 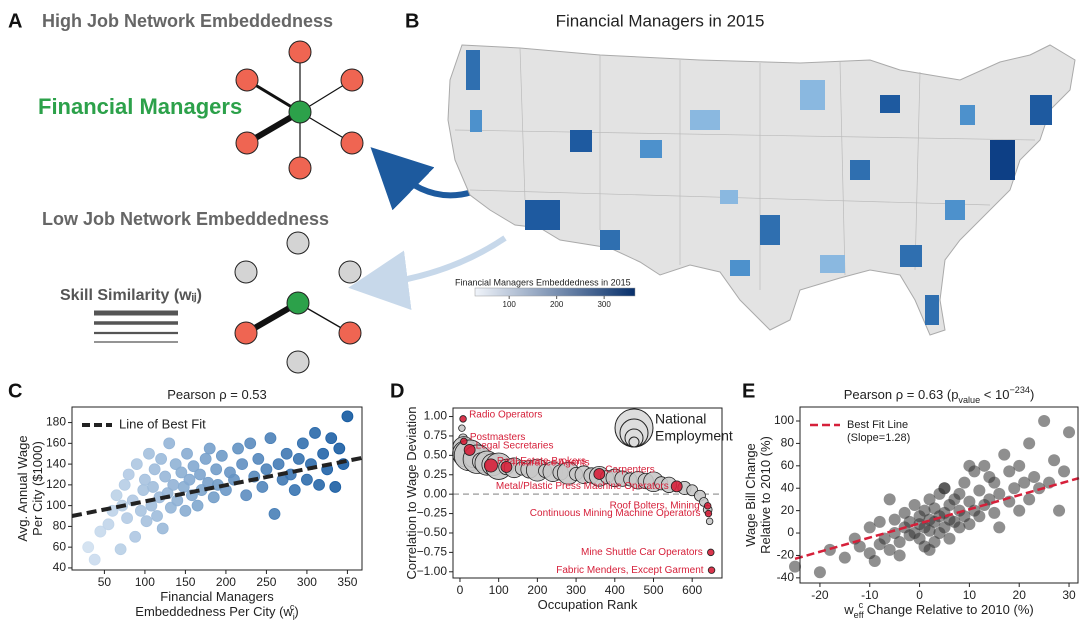 I want to click on label-part: Financial Managers, so click(x=217, y=596).